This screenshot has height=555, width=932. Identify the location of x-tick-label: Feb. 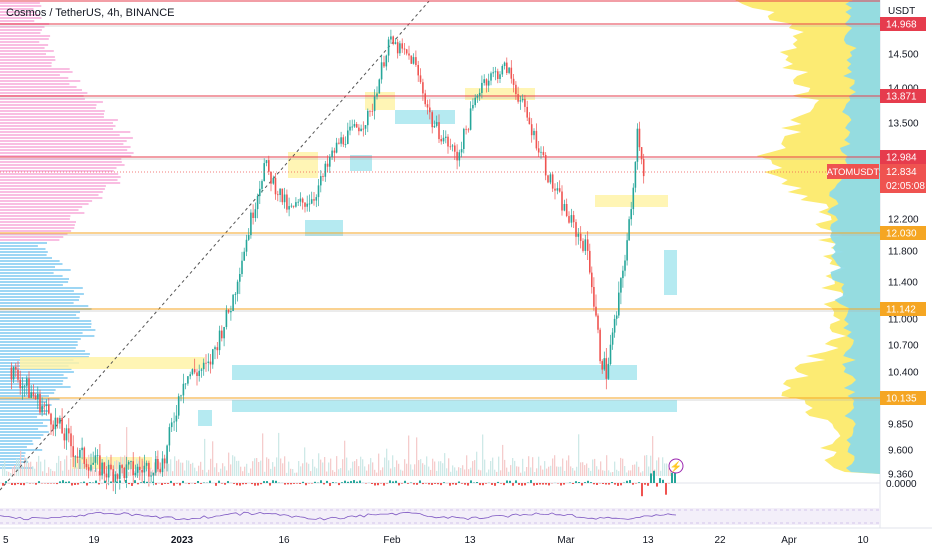
(392, 540).